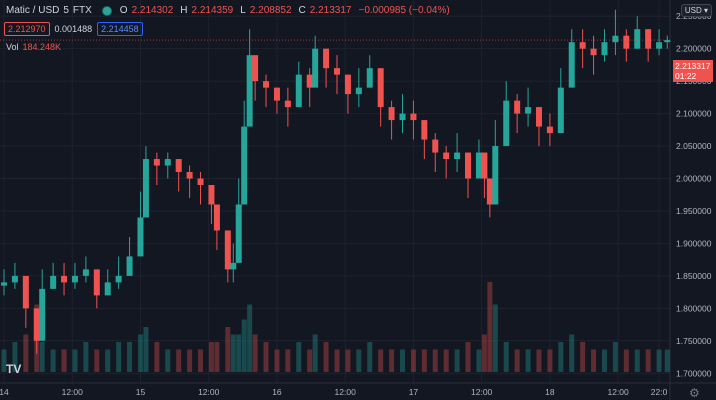  I want to click on y-tick-label: 1.750000, so click(694, 341).